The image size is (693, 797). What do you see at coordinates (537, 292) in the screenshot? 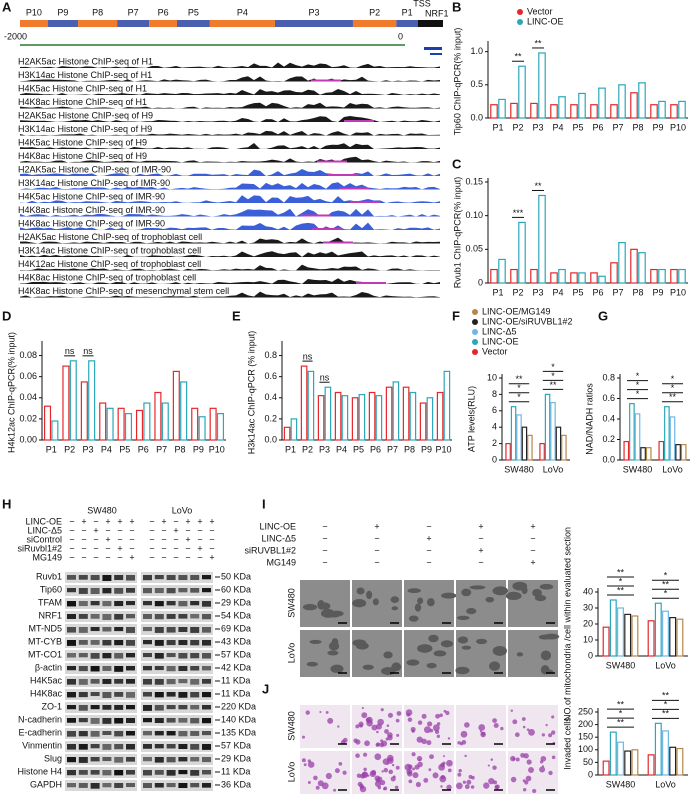
I see `x-tick-label: P3` at bounding box center [537, 292].